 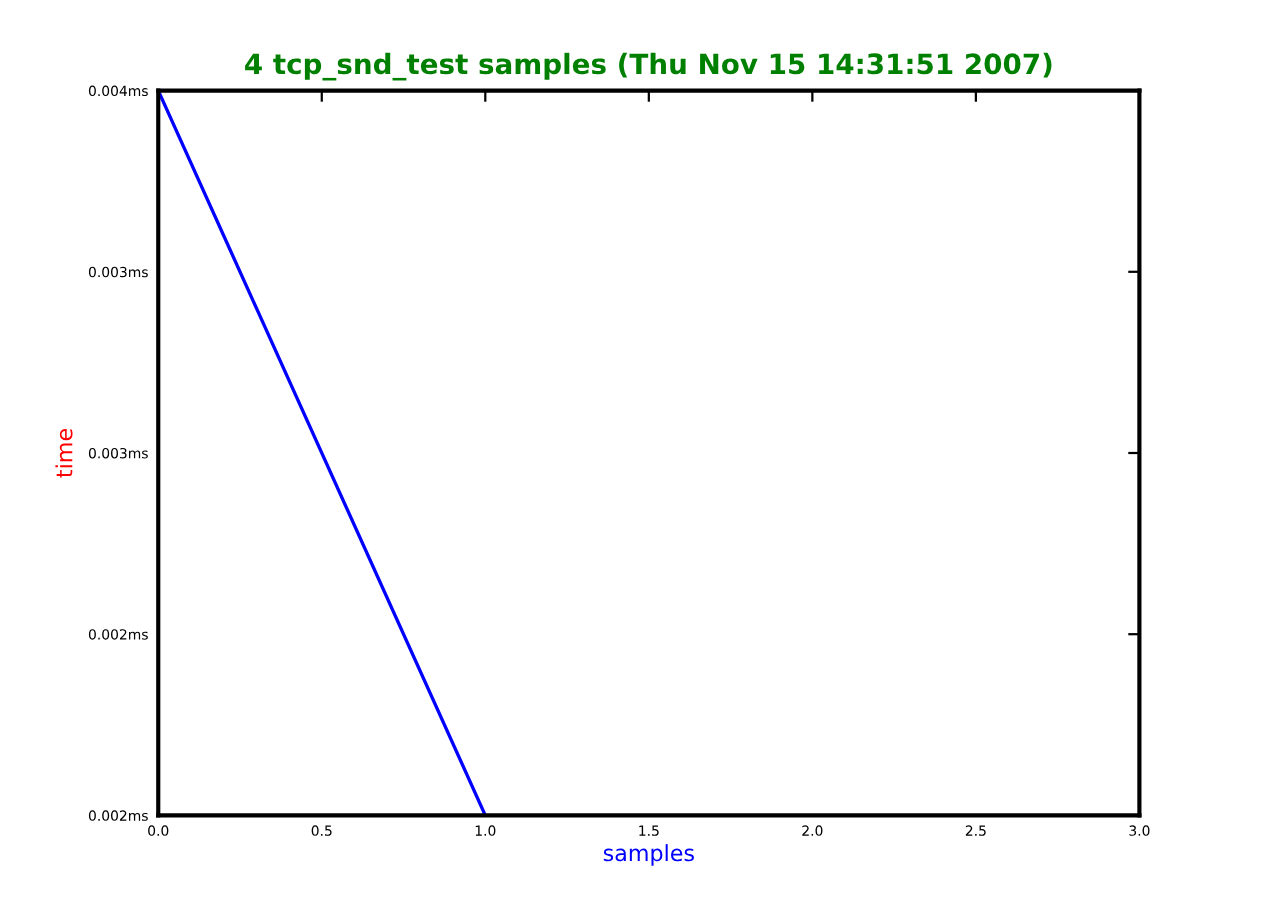 What do you see at coordinates (648, 855) in the screenshot?
I see `x-axis-title: samples` at bounding box center [648, 855].